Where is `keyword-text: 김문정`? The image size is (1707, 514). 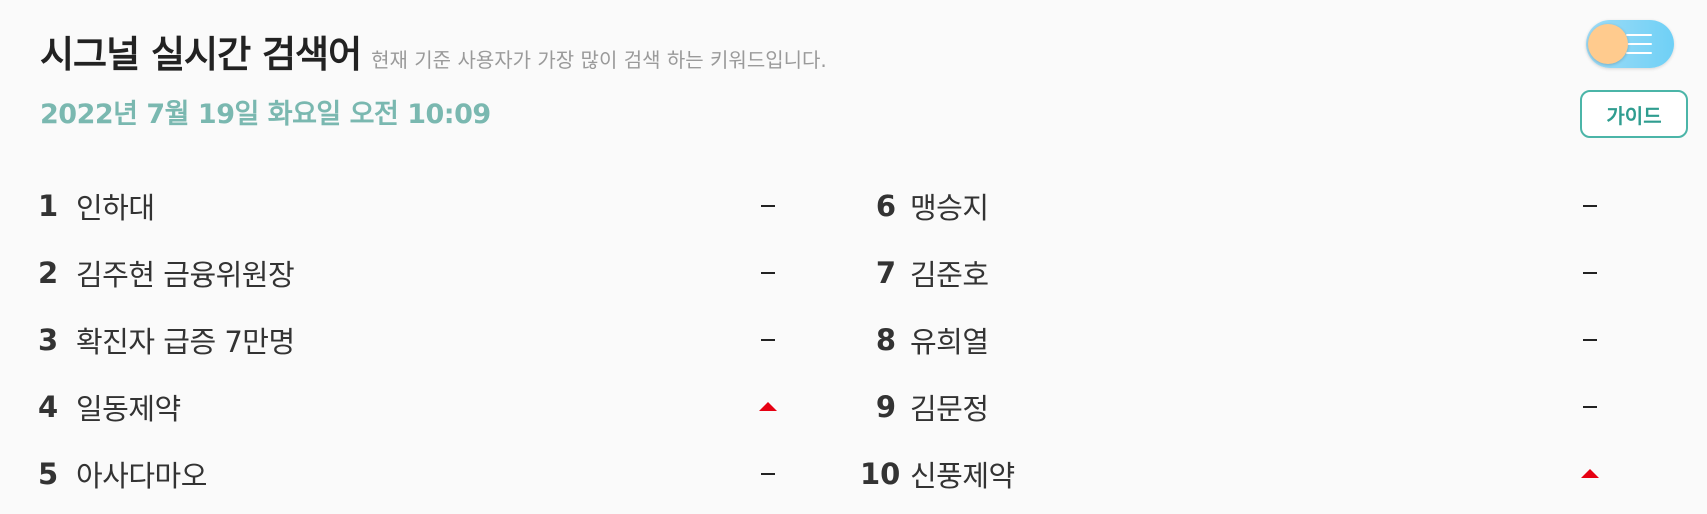 keyword-text: 김문정 is located at coordinates (949, 408).